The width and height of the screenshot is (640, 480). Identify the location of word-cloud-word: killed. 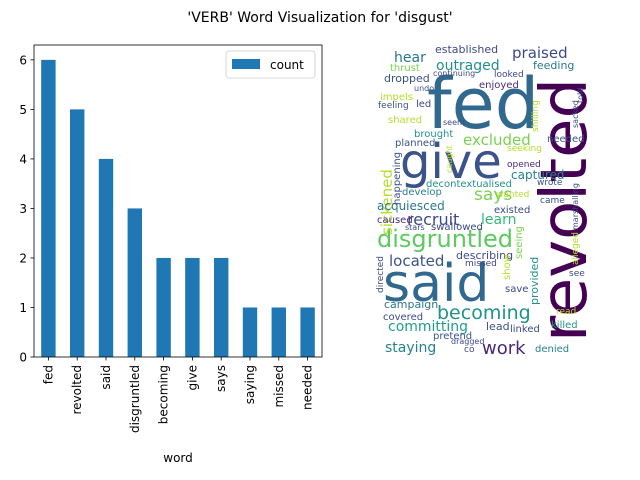
(564, 325).